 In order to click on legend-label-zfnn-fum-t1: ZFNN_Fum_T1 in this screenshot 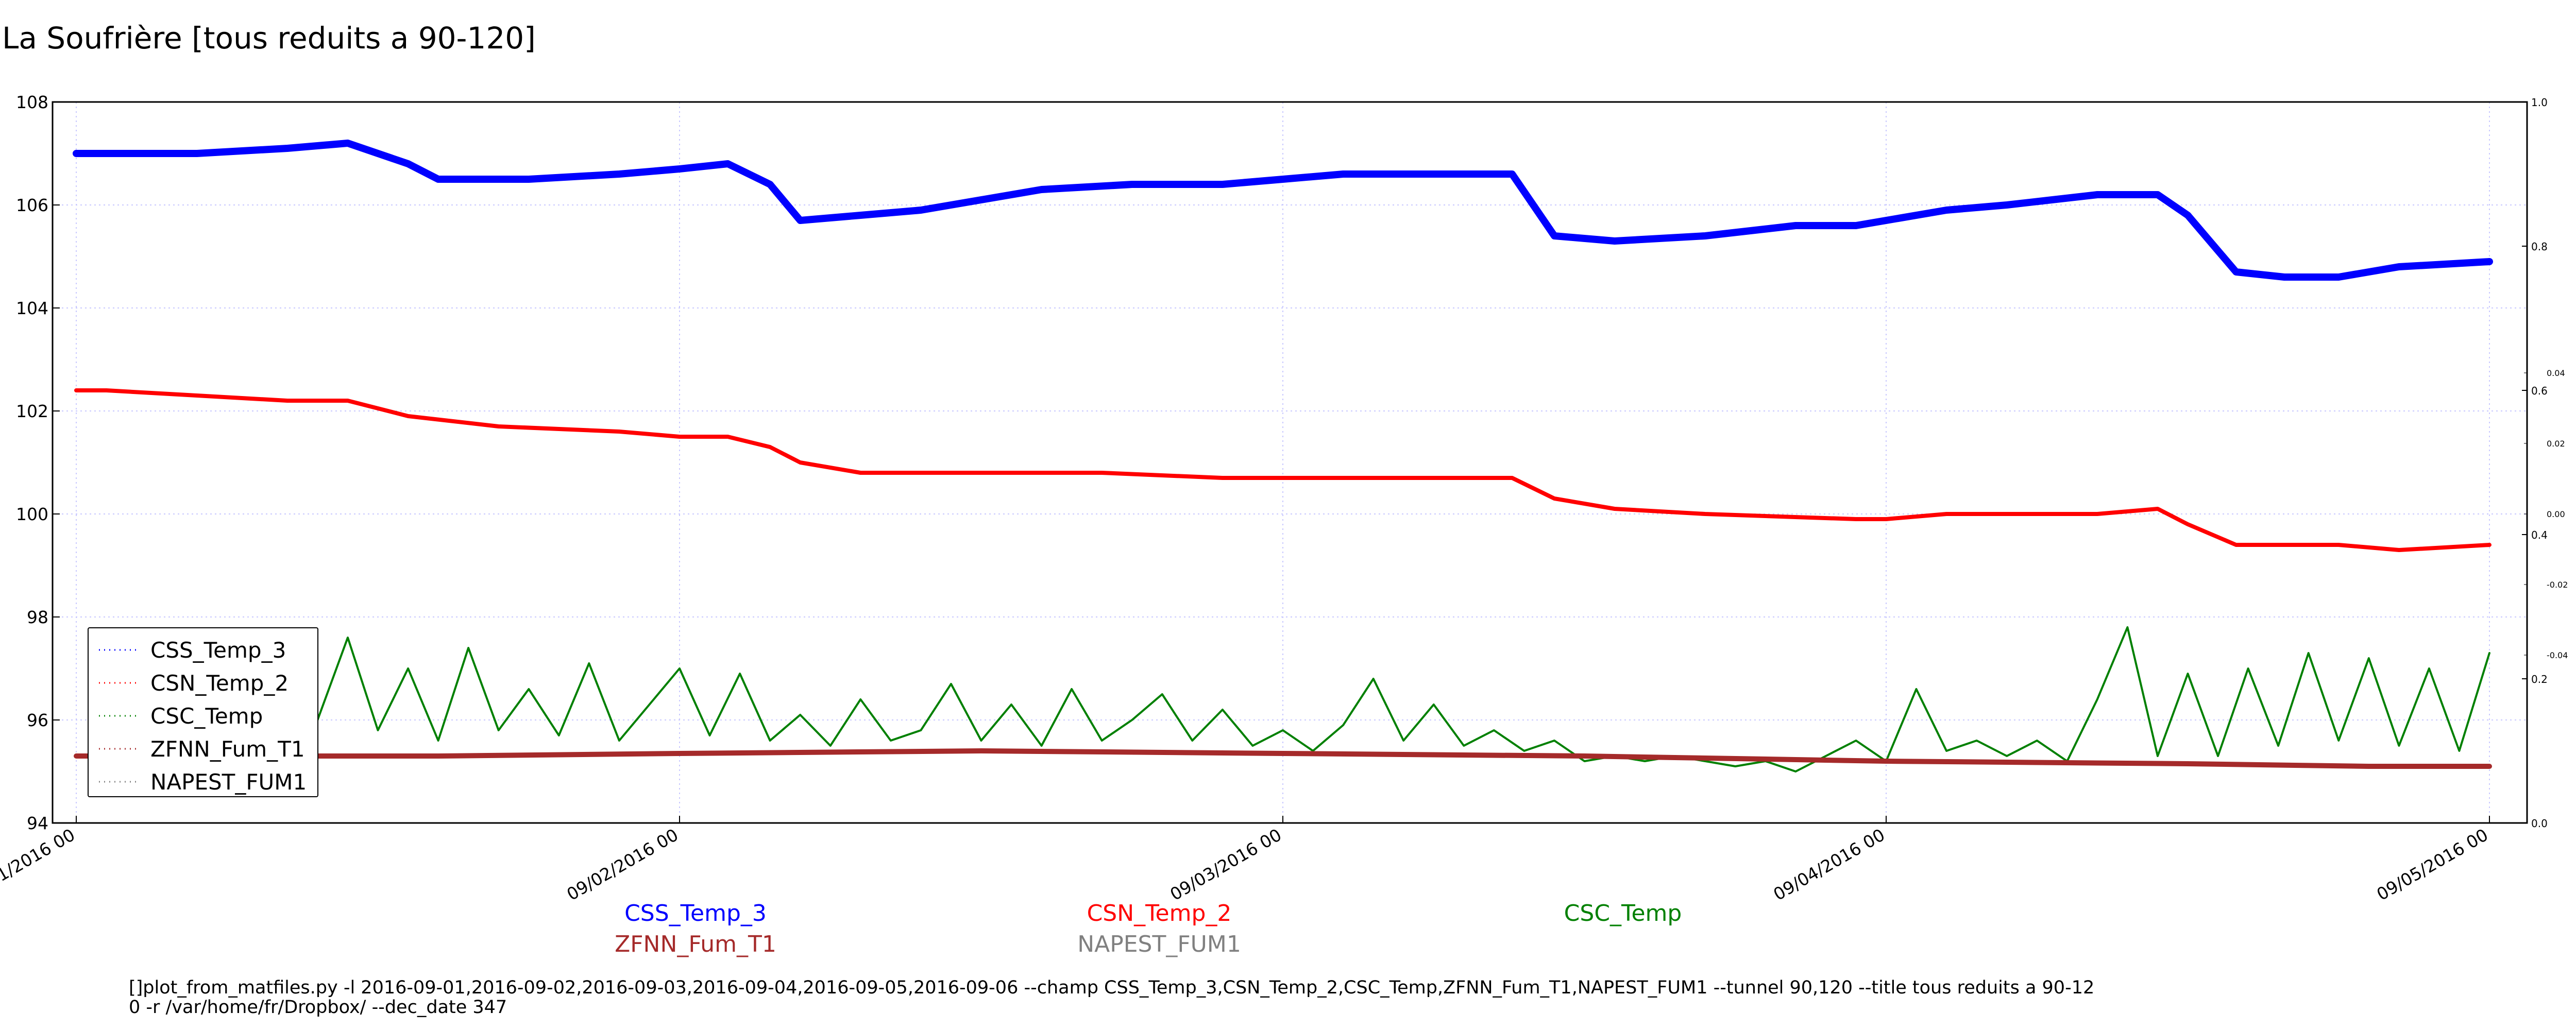, I will do `click(227, 749)`.